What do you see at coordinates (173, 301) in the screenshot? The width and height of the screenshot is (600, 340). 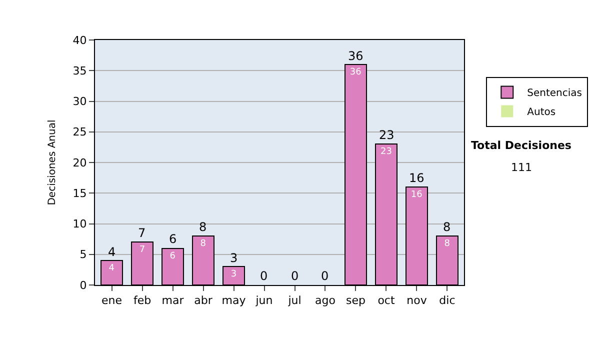 I see `x-tick-label: mar` at bounding box center [173, 301].